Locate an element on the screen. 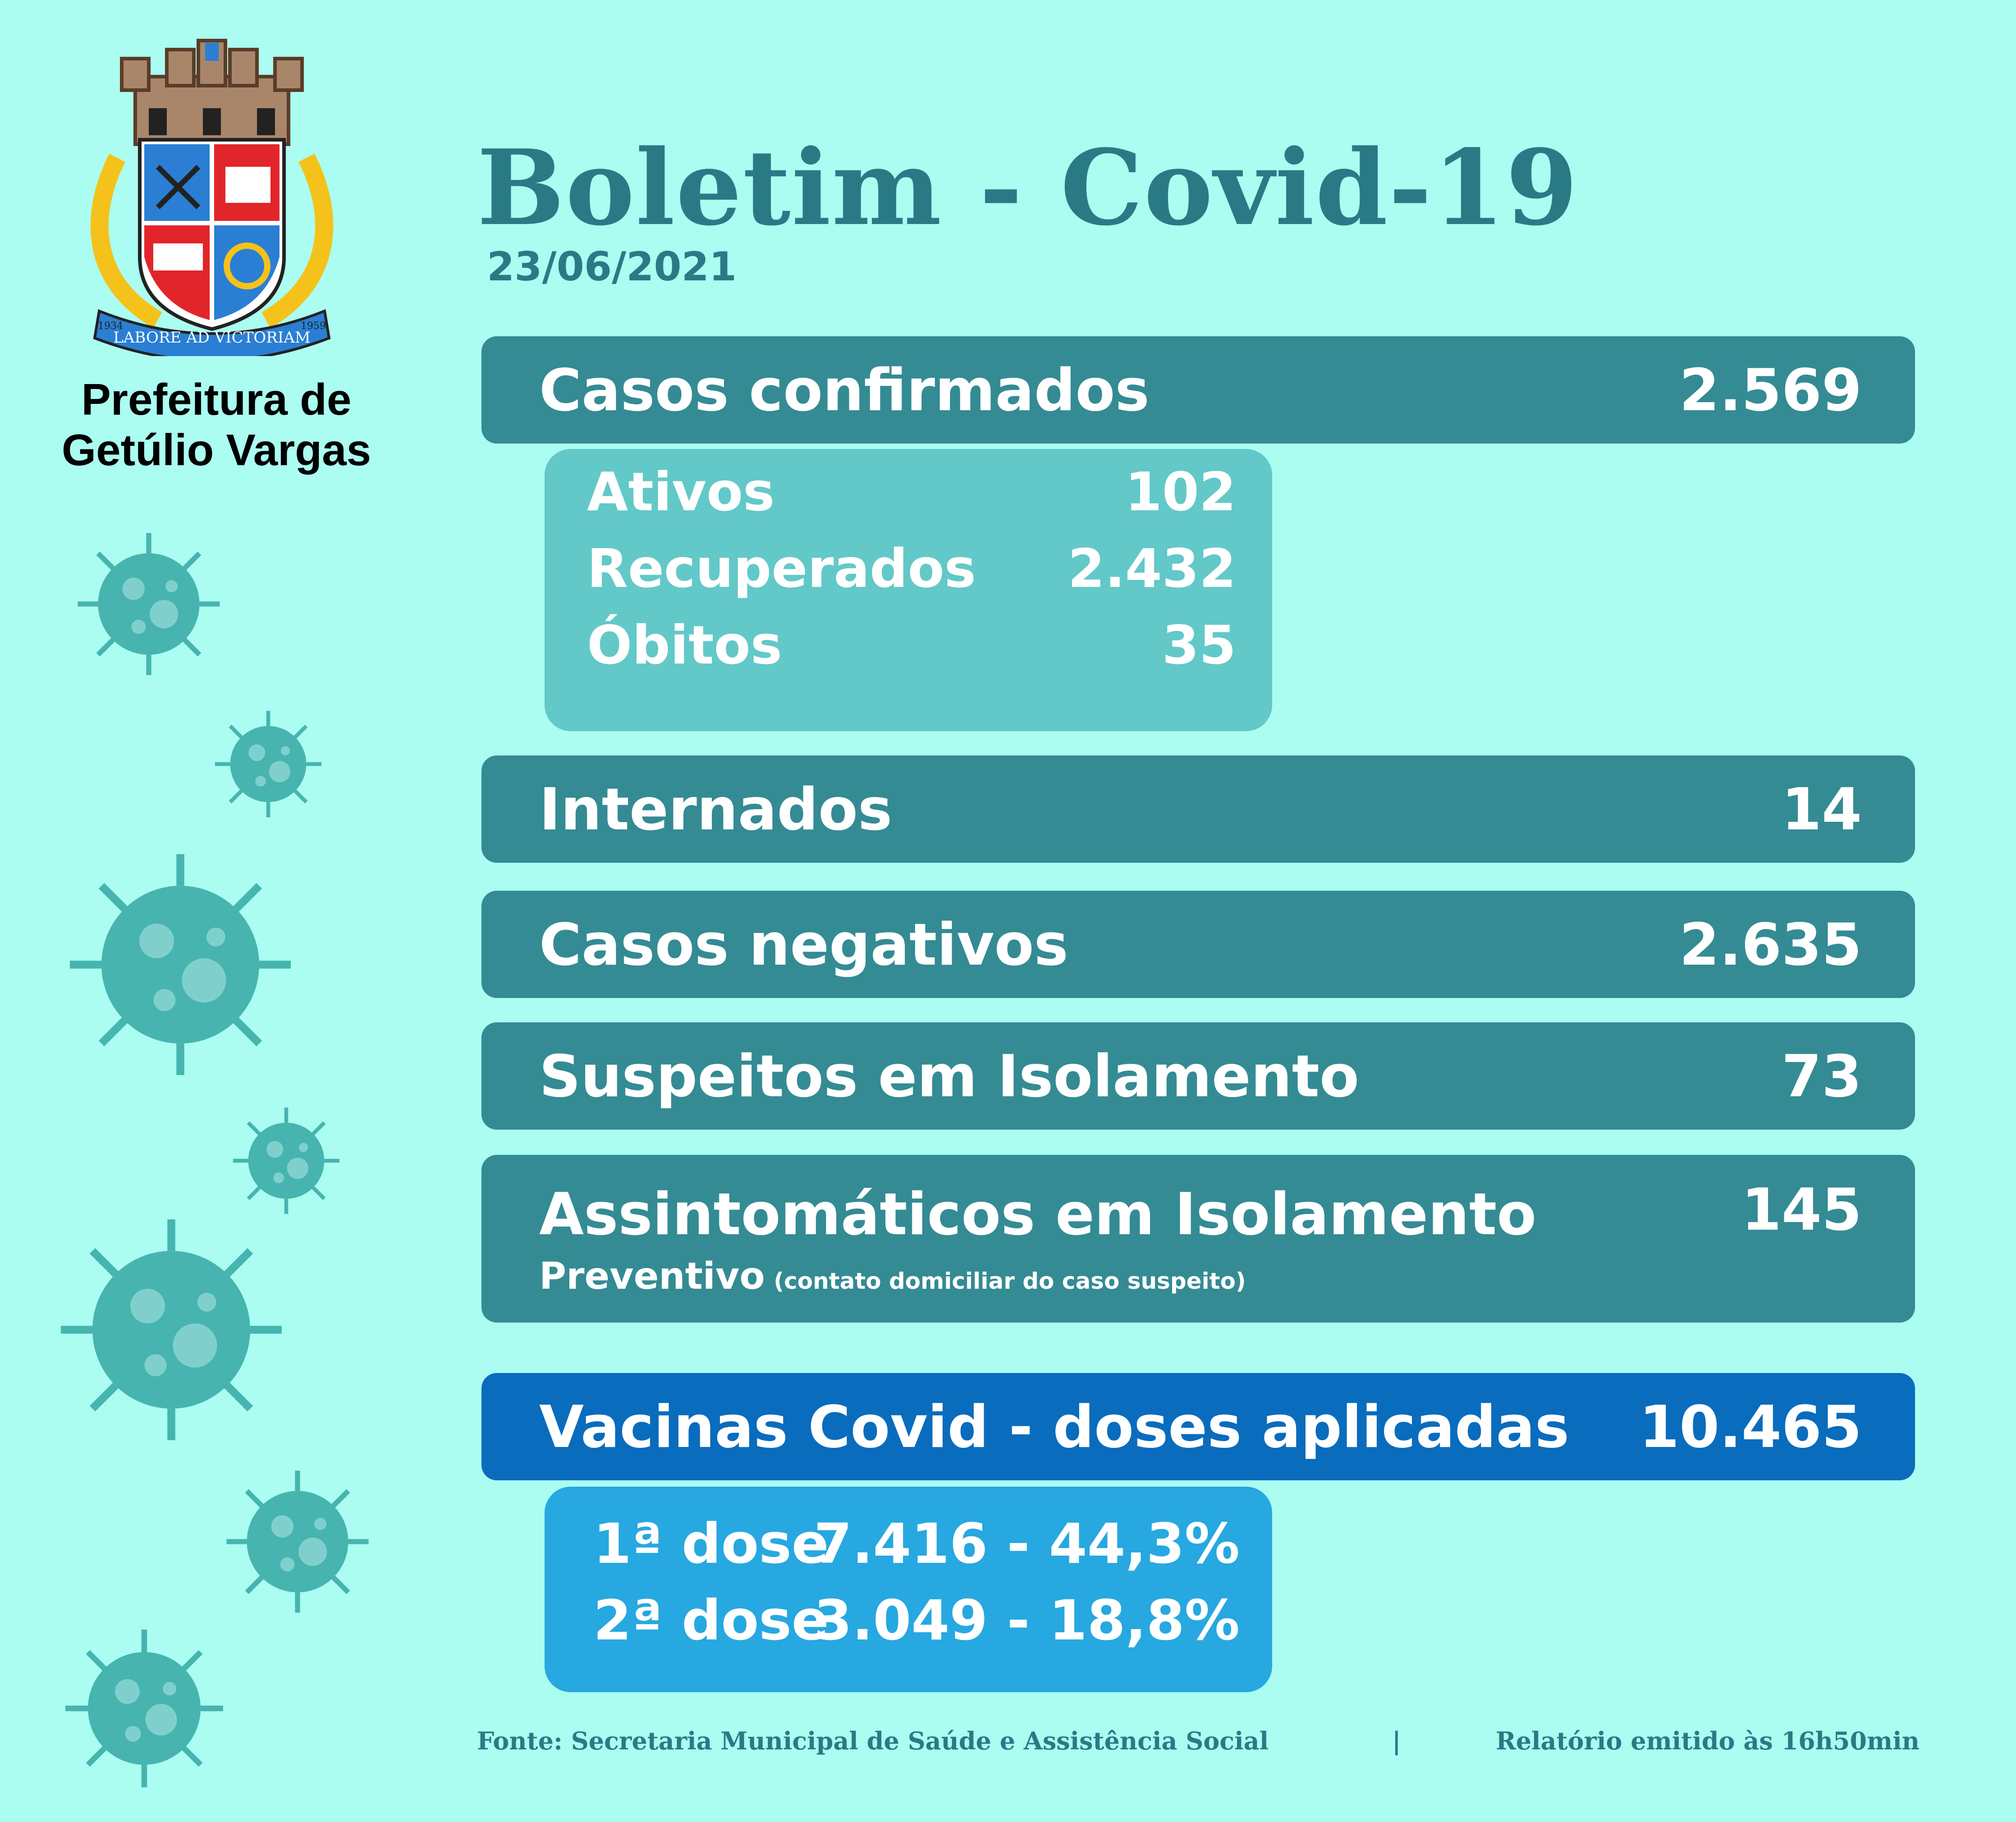 The image size is (2016, 1822). asymptomatic-value: 145 is located at coordinates (1801, 1211).